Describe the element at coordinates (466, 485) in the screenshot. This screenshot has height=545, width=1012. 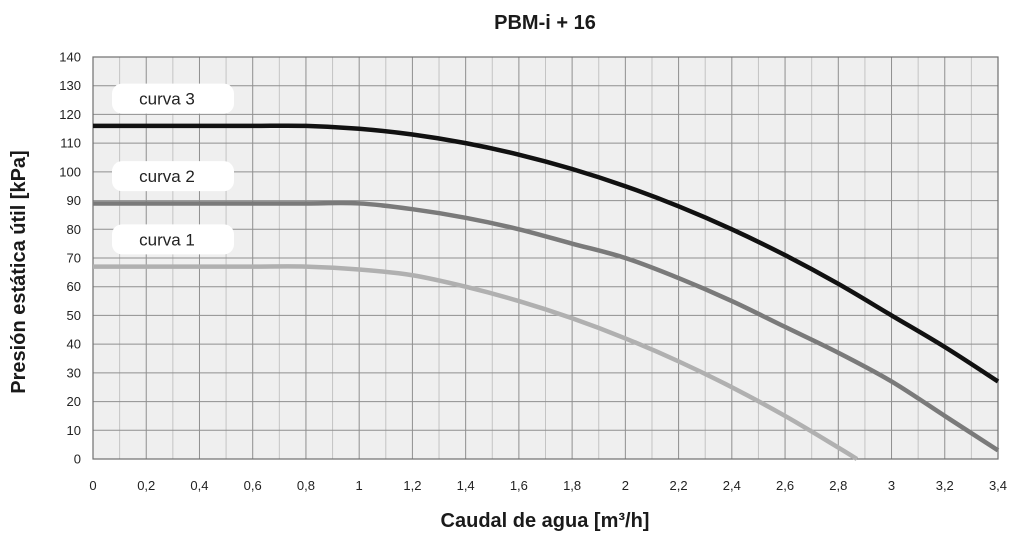
I see `x-tick-label: 1,4` at that location.